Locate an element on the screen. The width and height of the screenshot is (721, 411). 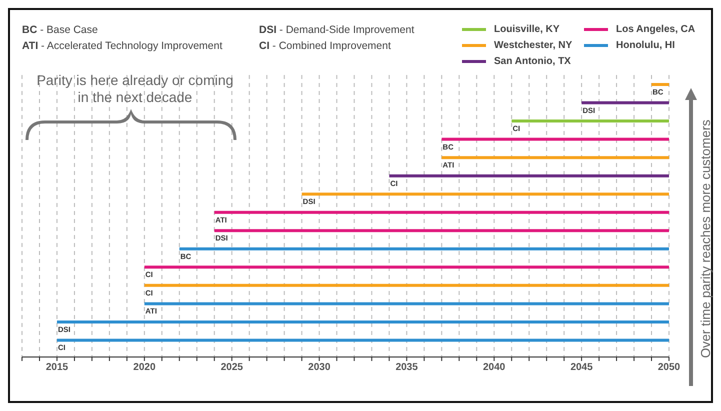
x-tick-label: 2015 is located at coordinates (57, 368).